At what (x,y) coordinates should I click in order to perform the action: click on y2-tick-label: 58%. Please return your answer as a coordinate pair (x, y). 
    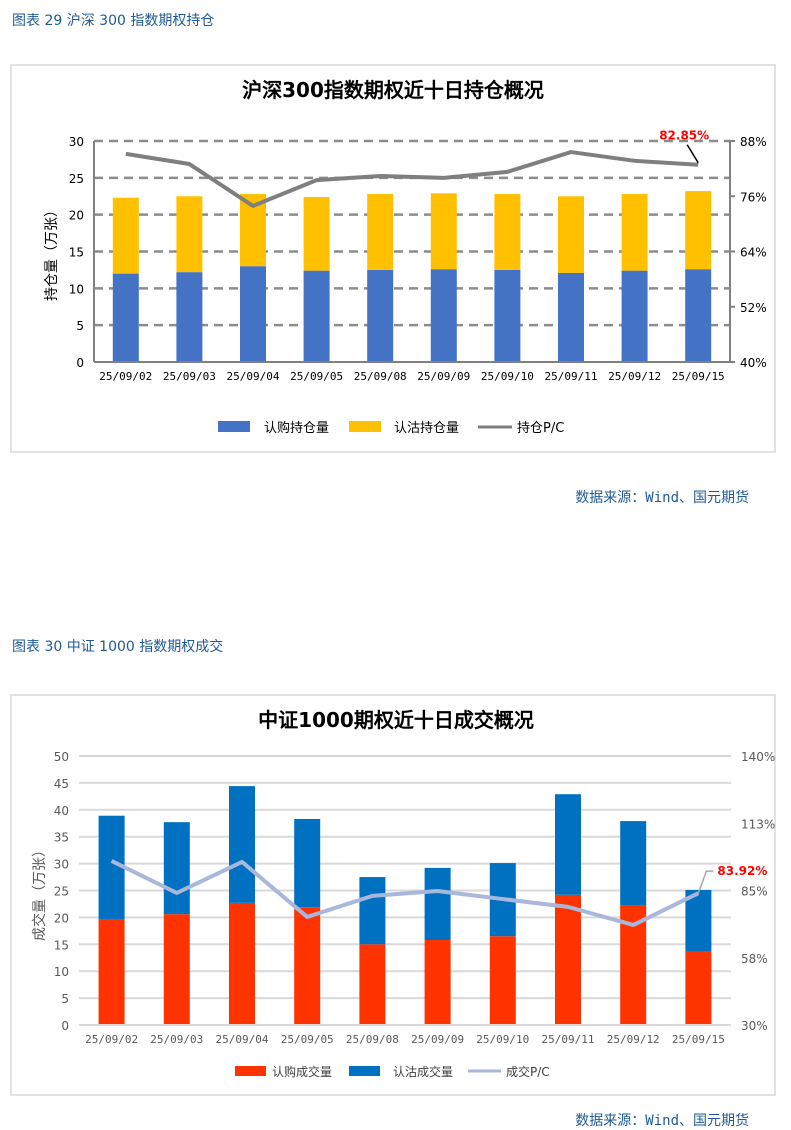
    Looking at the image, I should click on (754, 959).